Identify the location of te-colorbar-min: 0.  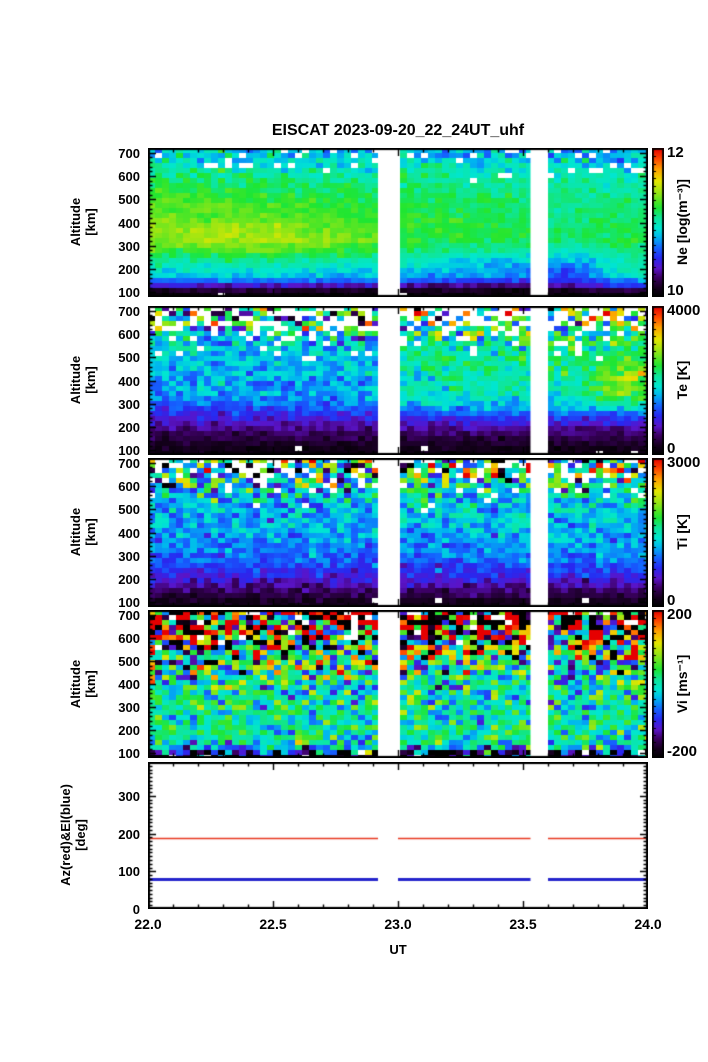
(671, 448).